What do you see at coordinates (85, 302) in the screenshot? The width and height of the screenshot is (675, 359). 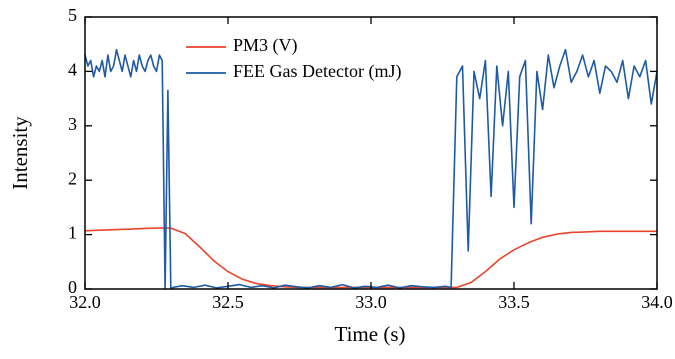 I see `x-tick-label: 32.0` at bounding box center [85, 302].